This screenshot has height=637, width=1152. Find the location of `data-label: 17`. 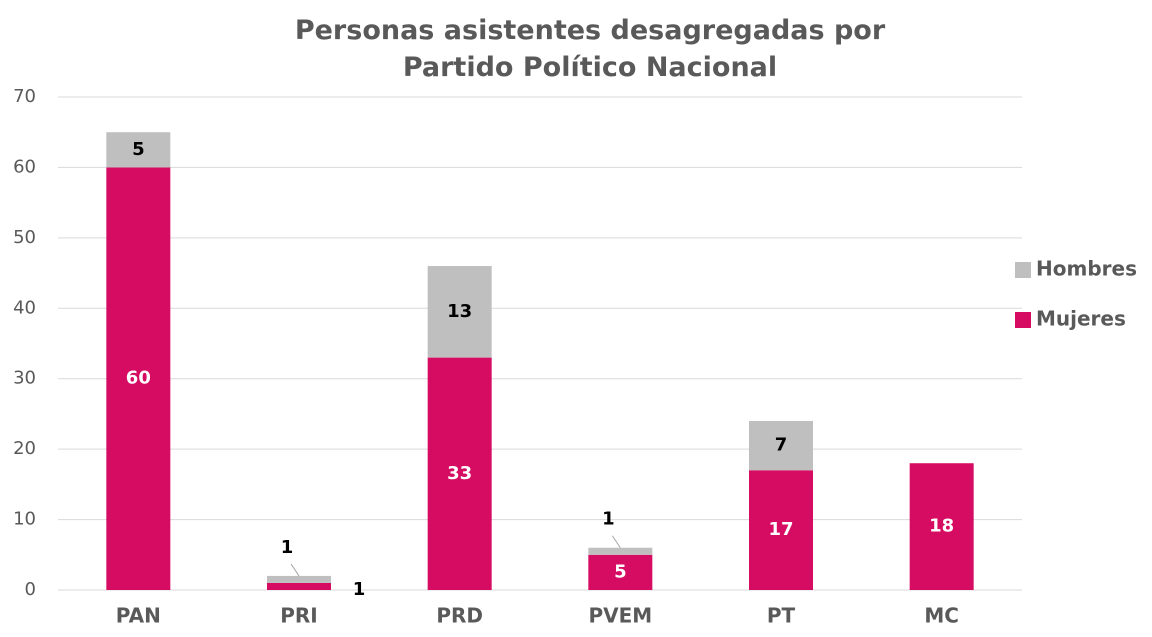

data-label: 17 is located at coordinates (780, 529).